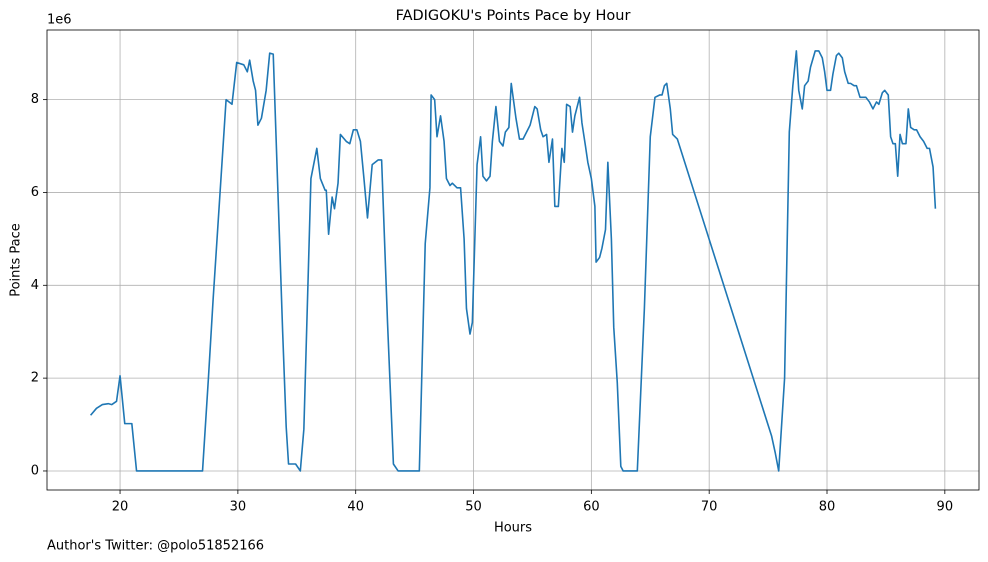 This screenshot has width=988, height=562. Describe the element at coordinates (513, 528) in the screenshot. I see `x-axis-label: Hours` at that location.